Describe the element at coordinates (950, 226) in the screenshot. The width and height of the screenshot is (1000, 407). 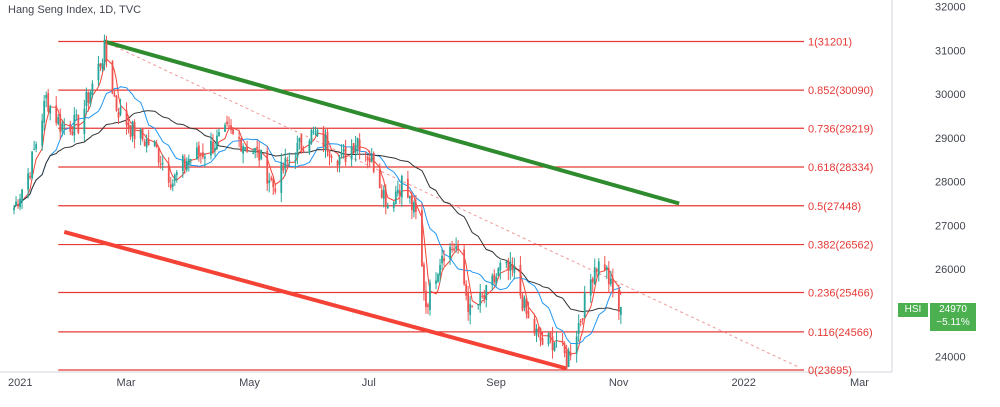
I see `y-tick-label: 27000` at that location.